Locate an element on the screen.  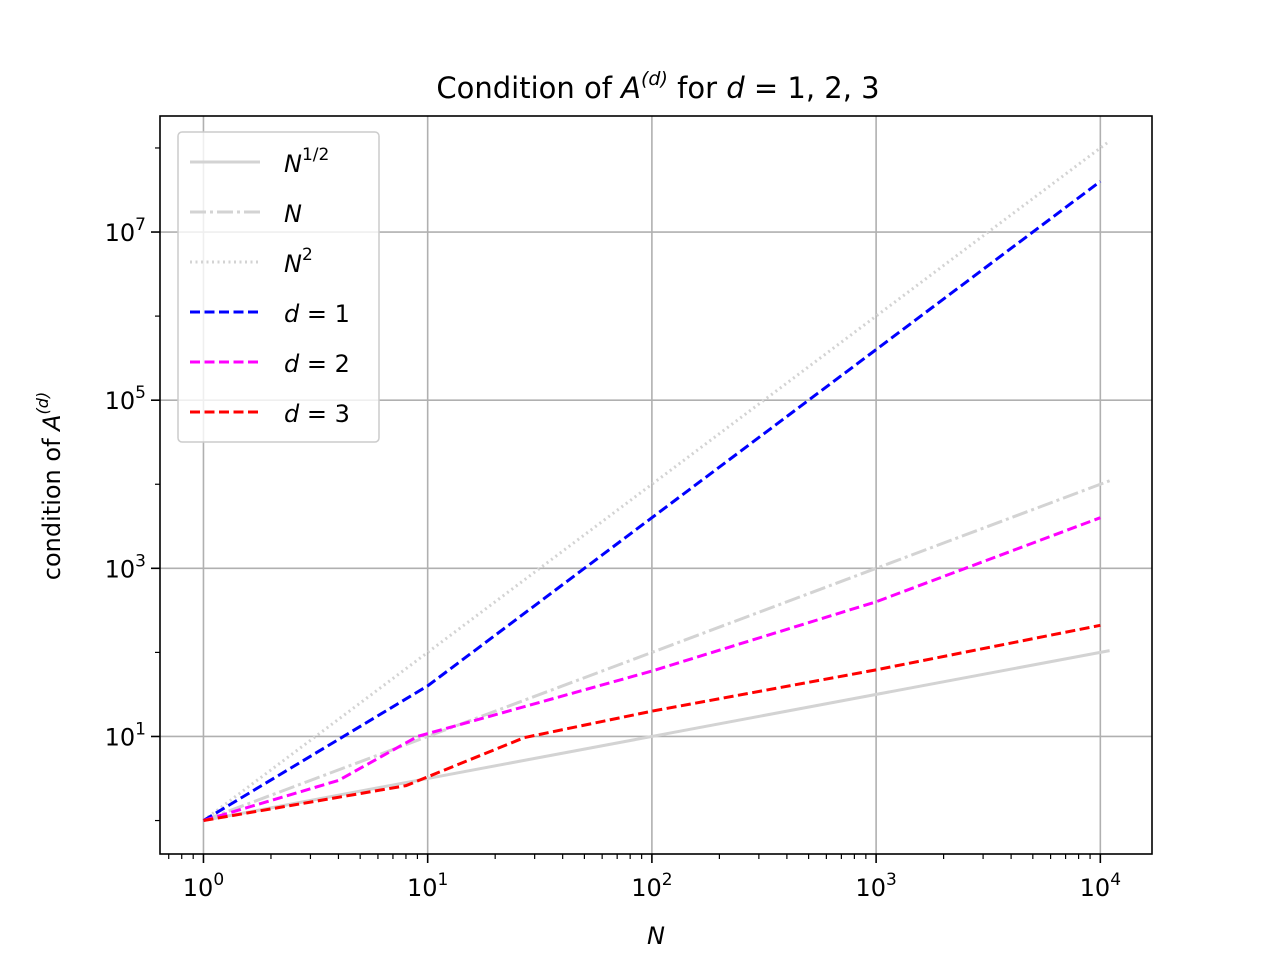
chart-title: Condition of A(d) for d = 1, 2, 3 is located at coordinates (657, 86).